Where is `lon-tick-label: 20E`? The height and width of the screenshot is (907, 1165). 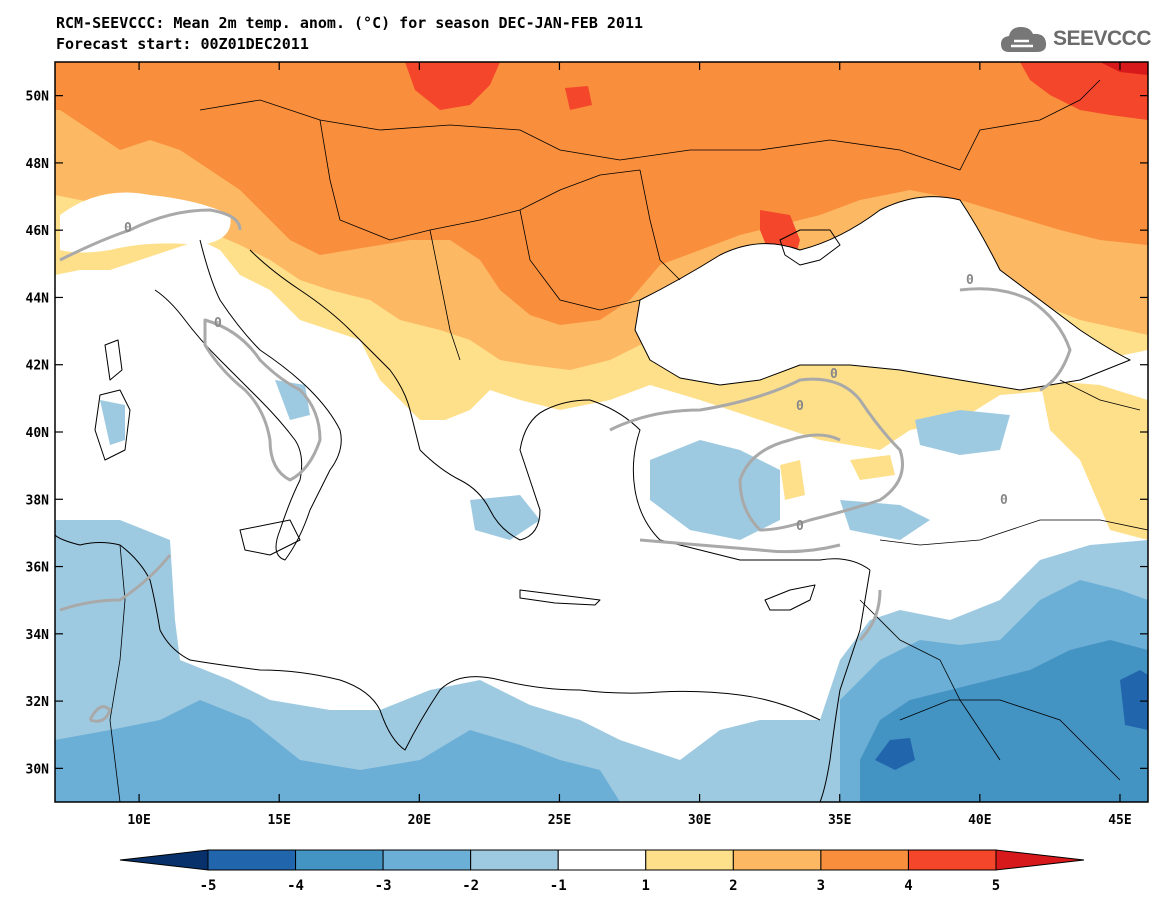 lon-tick-label: 20E is located at coordinates (419, 820).